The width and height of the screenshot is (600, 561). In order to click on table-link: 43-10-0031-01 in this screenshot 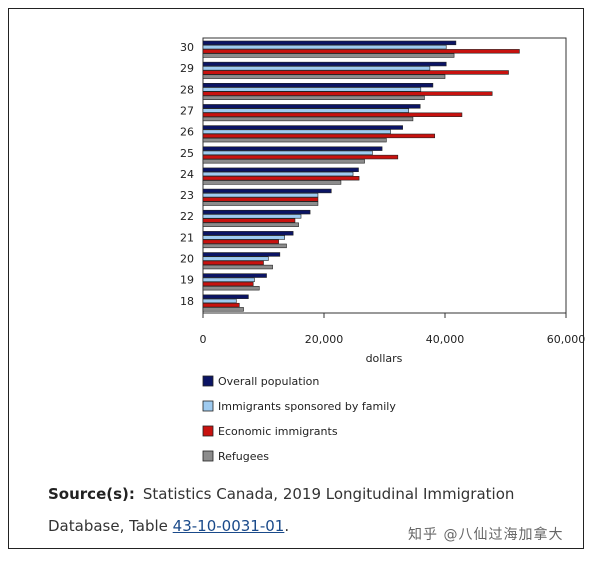, I will do `click(228, 526)`.